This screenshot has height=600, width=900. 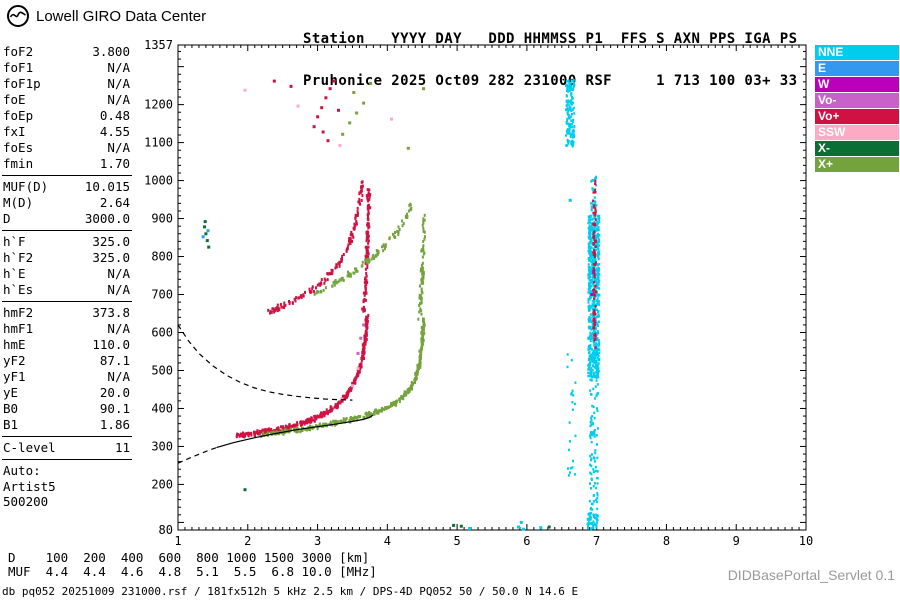 I want to click on parameter-value: 110.0, so click(x=111, y=344).